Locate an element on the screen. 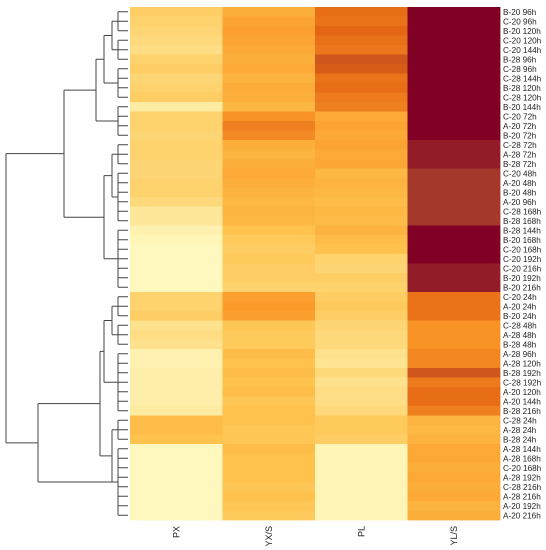 The height and width of the screenshot is (550, 546). heatmap-cell-c-20-120h-yl-s is located at coordinates (454, 40).